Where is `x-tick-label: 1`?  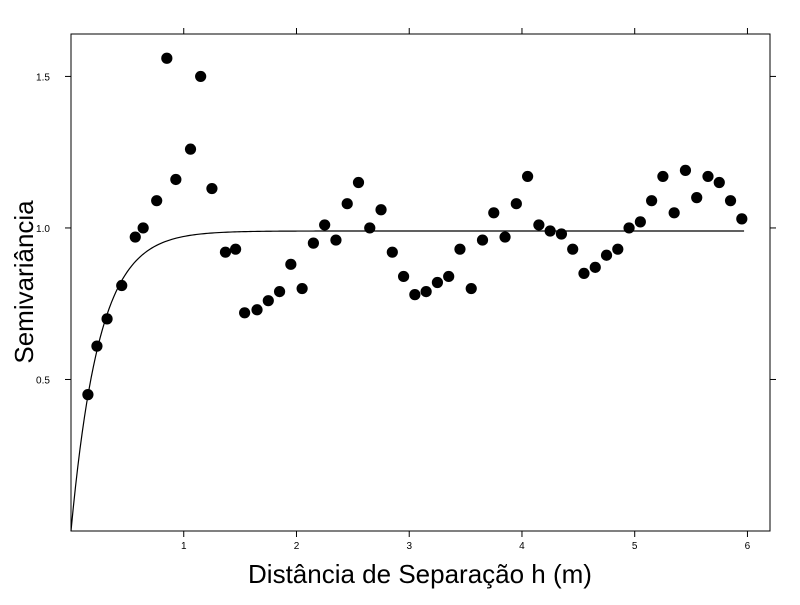
x-tick-label: 1 is located at coordinates (184, 546).